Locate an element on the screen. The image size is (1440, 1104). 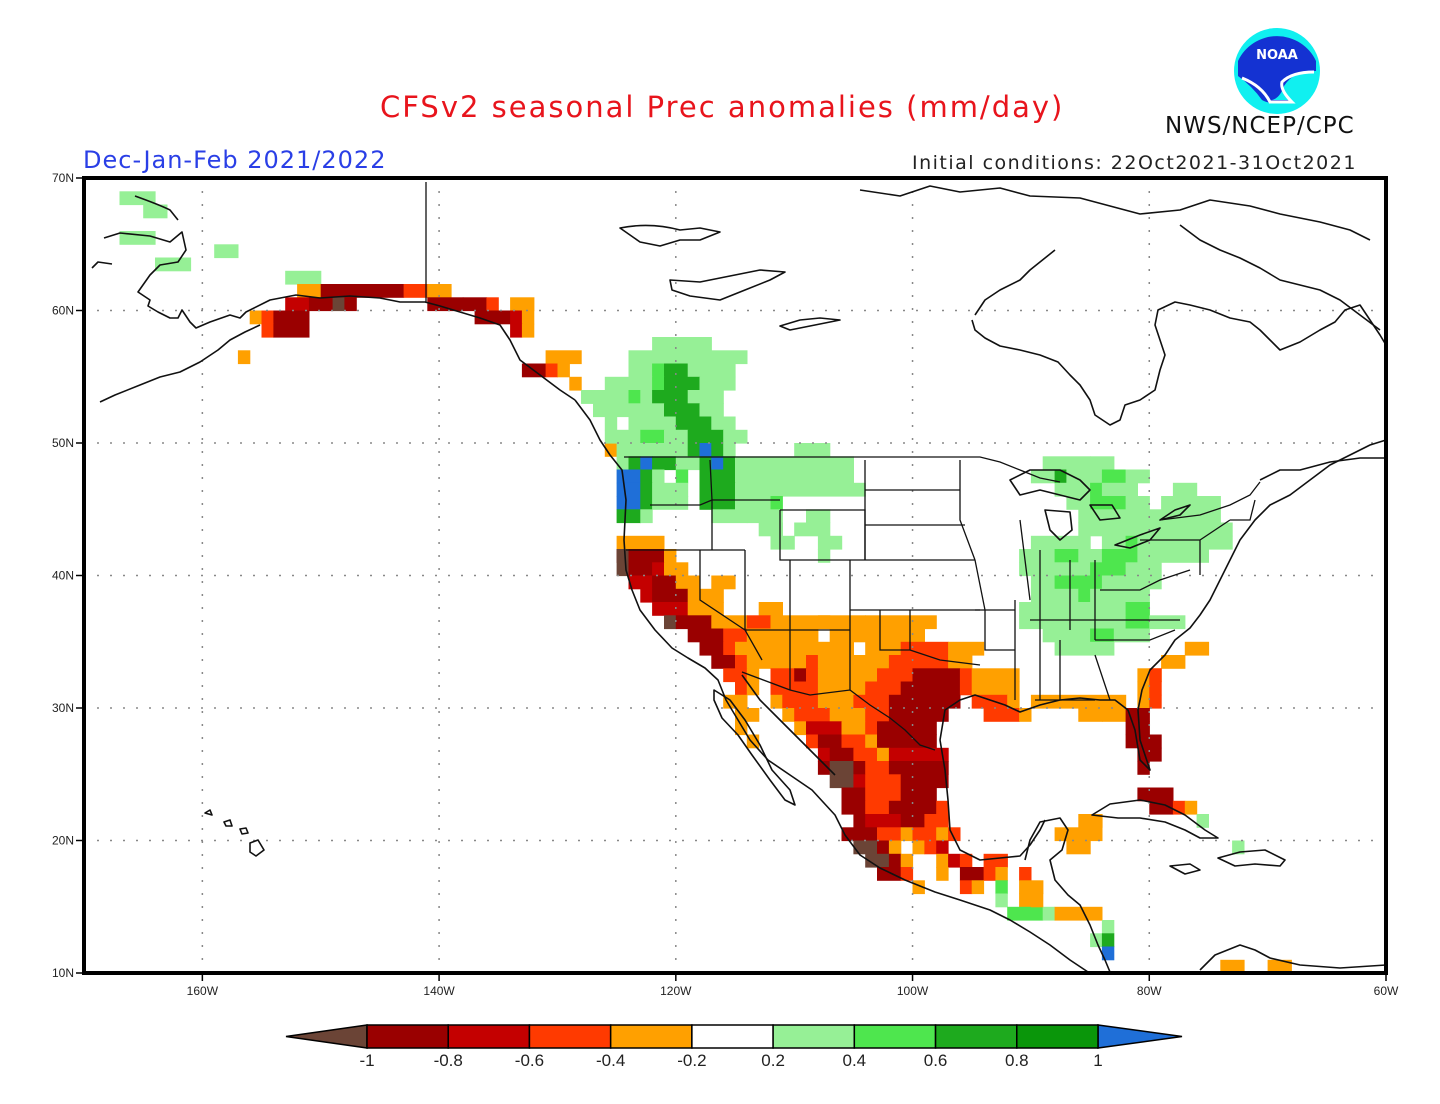
colorbar-label: 1 is located at coordinates (1097, 1060).